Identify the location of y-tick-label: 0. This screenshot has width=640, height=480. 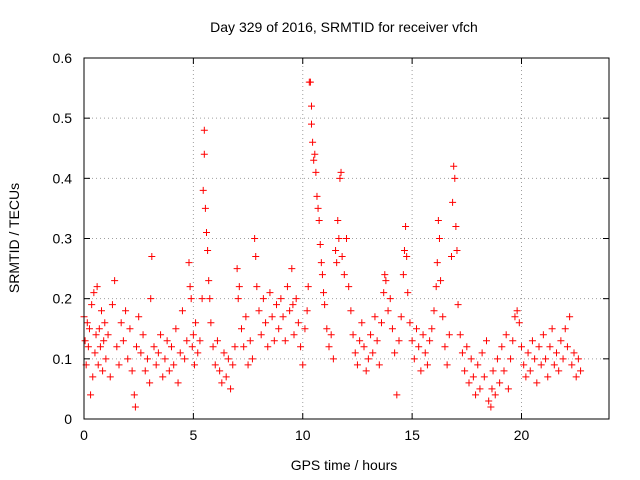
(68, 419).